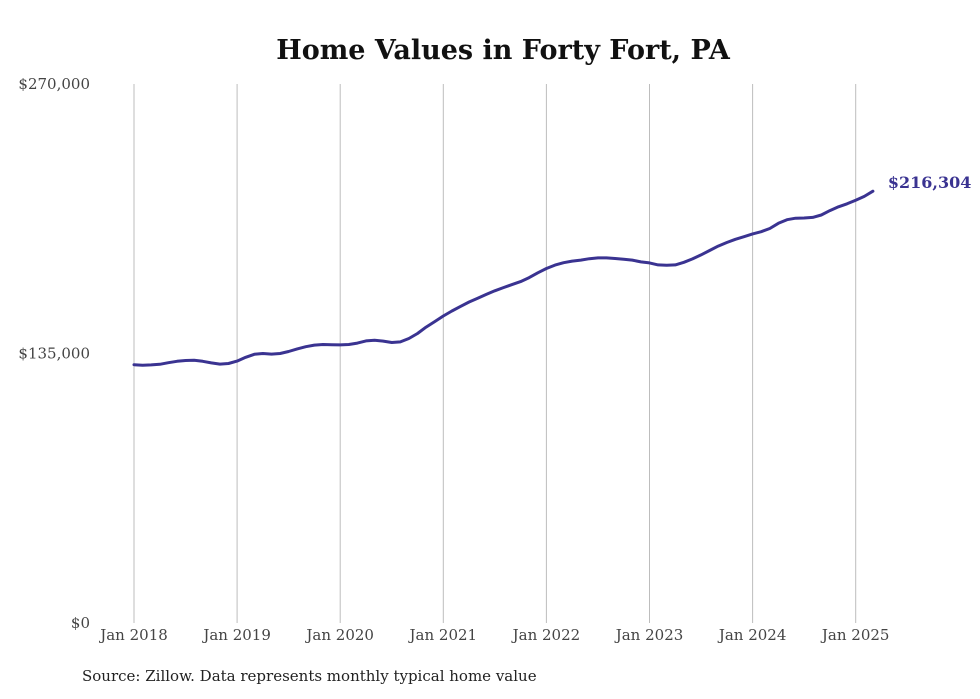 The width and height of the screenshot is (980, 699). I want to click on y-tick-label: $135,000, so click(54, 354).